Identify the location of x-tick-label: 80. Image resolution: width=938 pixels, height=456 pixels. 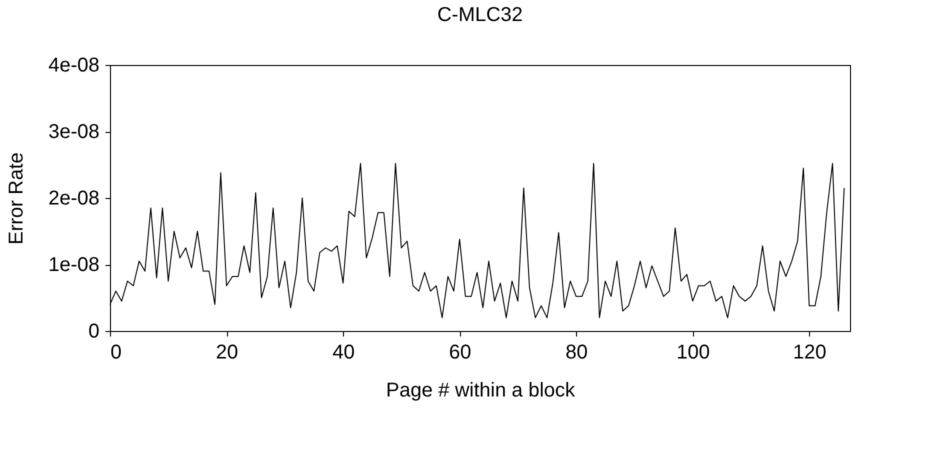
(577, 353).